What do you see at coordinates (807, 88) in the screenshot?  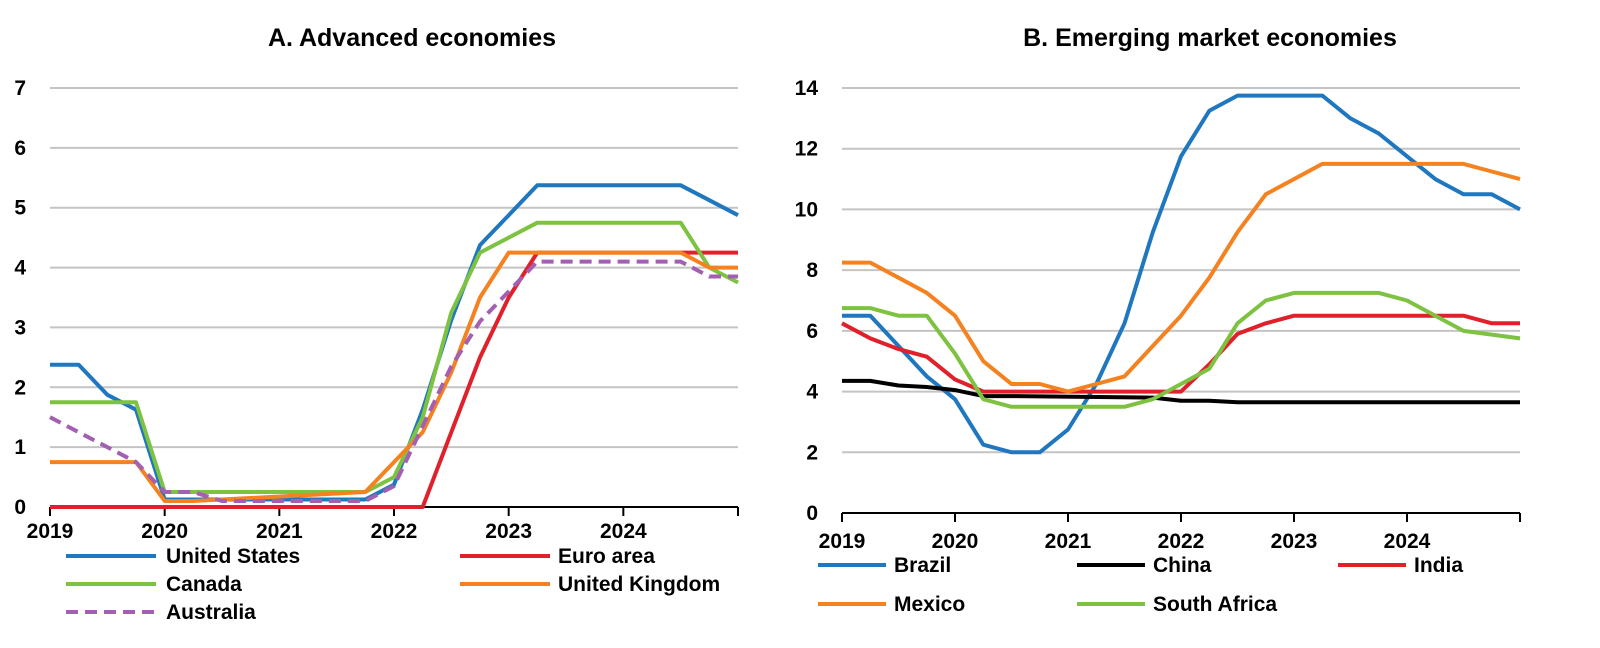 I see `y-tick-label: 14` at bounding box center [807, 88].